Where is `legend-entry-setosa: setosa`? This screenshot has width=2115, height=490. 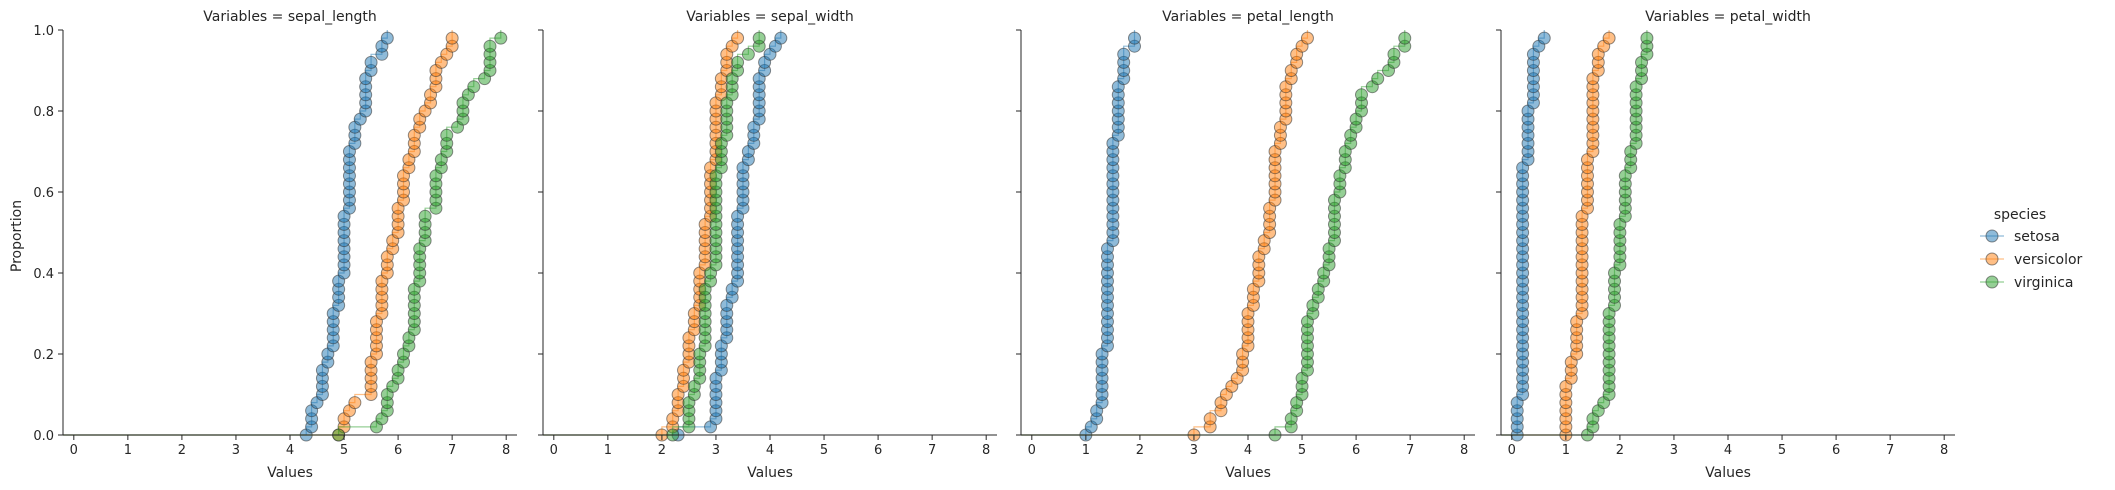
legend-entry-setosa: setosa is located at coordinates (2020, 237).